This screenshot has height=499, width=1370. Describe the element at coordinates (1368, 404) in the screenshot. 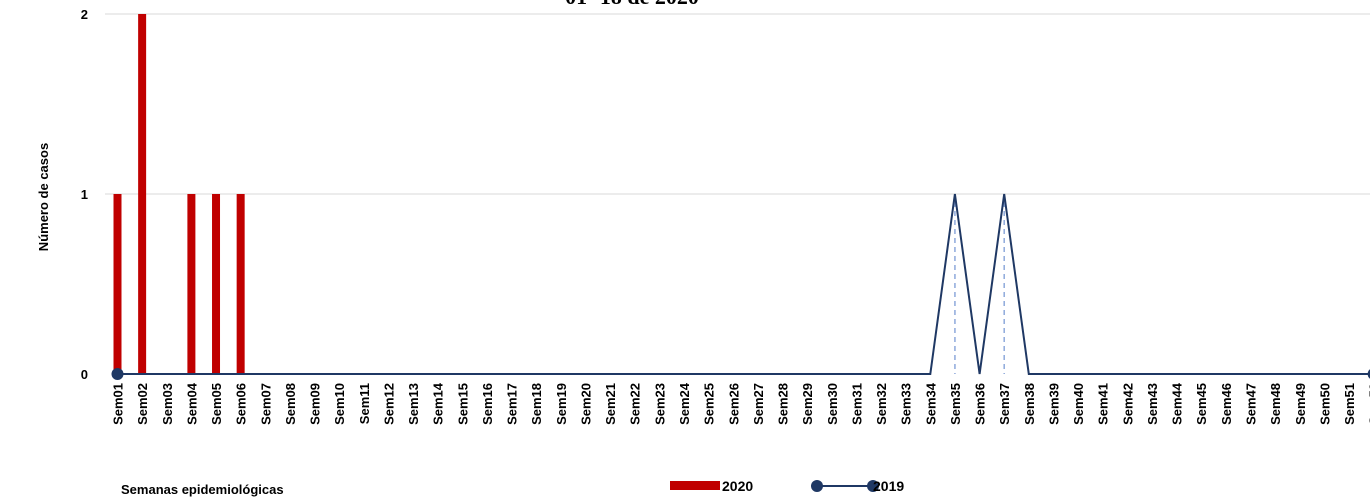

I see `x-tick-label: Sem52` at that location.